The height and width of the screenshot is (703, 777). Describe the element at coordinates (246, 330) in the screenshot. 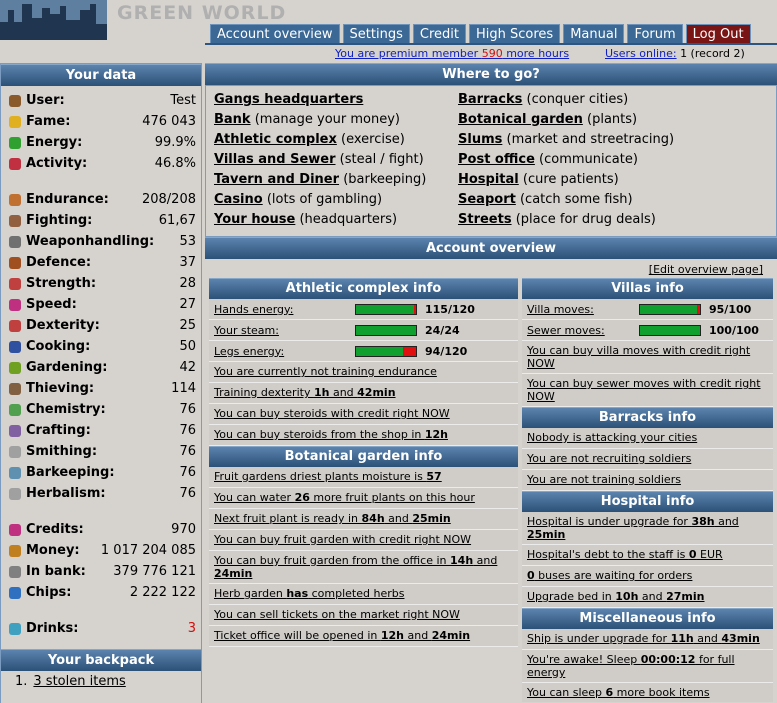

I see `meter-label: Your steam:` at that location.